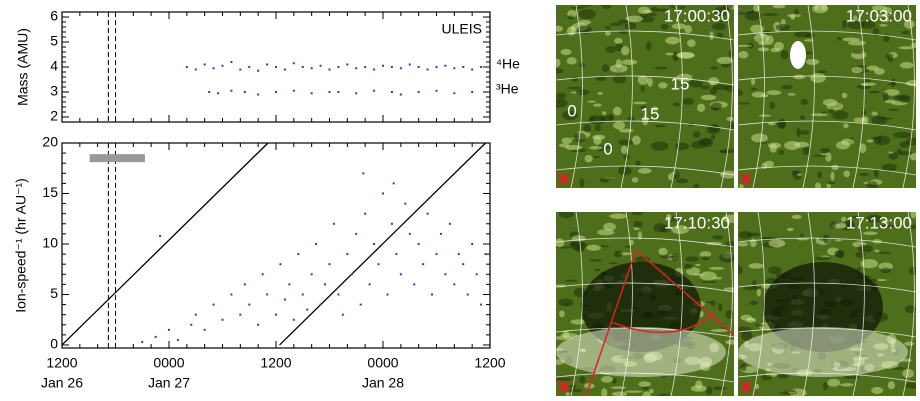 The height and width of the screenshot is (401, 920). I want to click on x-tick-label: 1200, so click(489, 363).